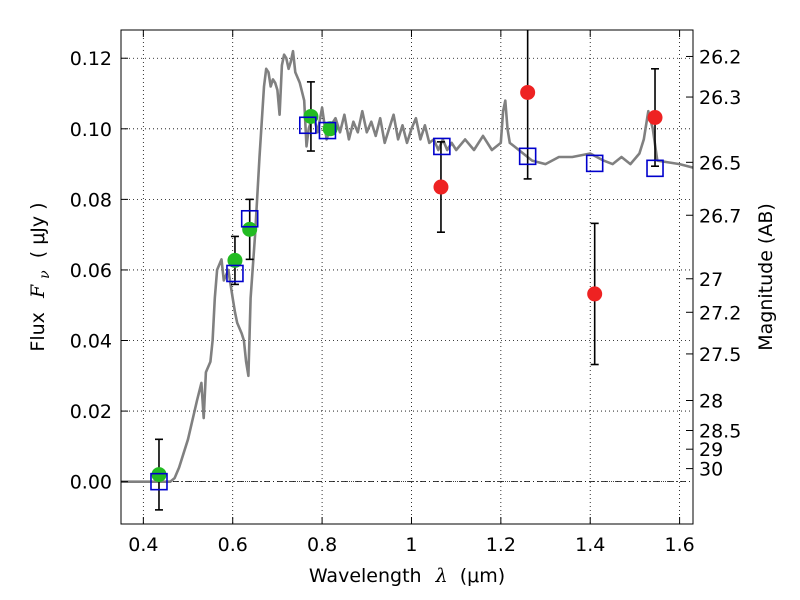  I want to click on x-axis-label: Wavelength λ (μm), so click(407, 576).